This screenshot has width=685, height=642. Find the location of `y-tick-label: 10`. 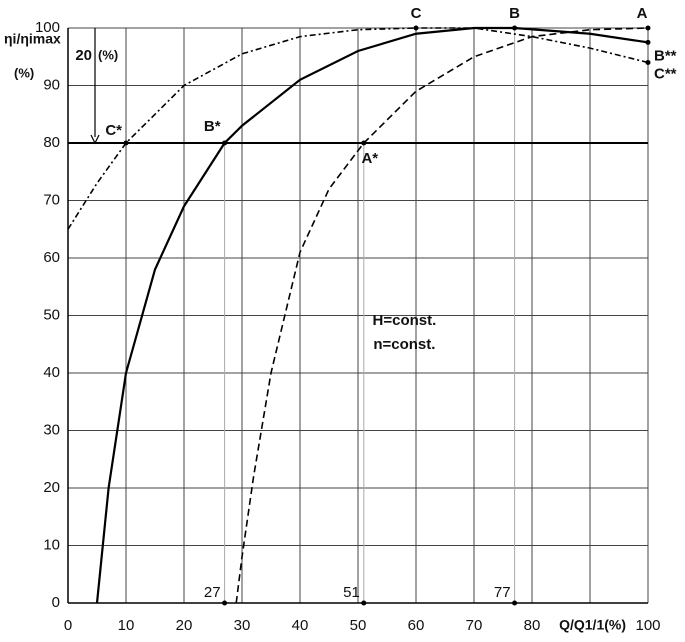

y-tick-label: 10 is located at coordinates (51, 544).